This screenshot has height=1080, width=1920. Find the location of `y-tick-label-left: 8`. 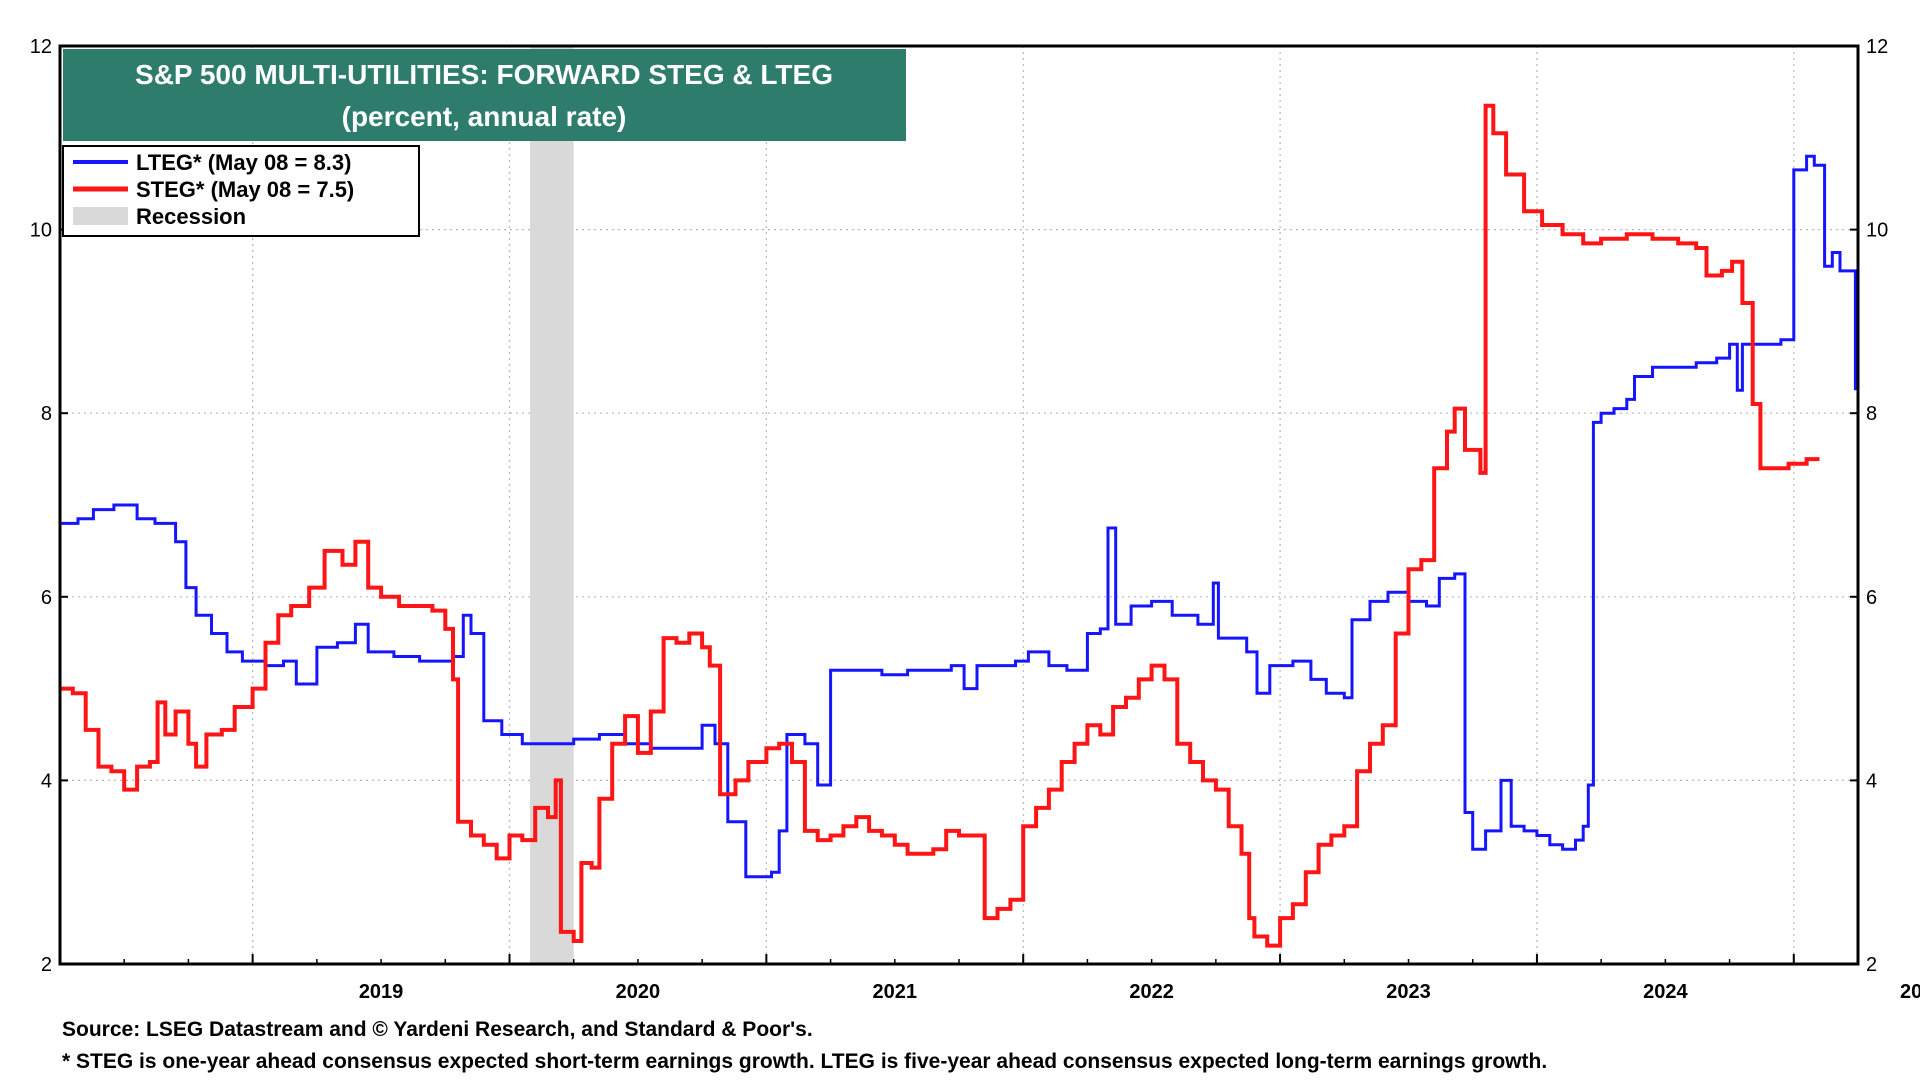

y-tick-label-left: 8 is located at coordinates (46, 414).